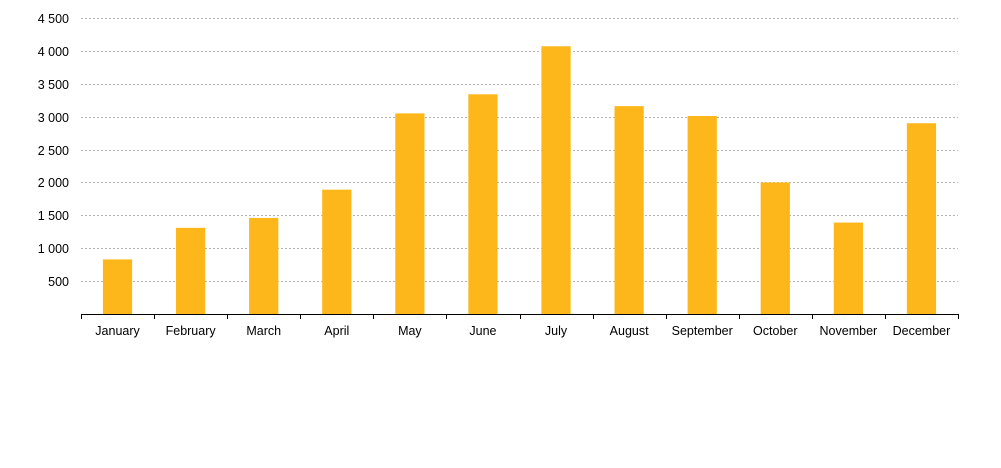  I want to click on y-tick-label: 2 000, so click(53, 183).